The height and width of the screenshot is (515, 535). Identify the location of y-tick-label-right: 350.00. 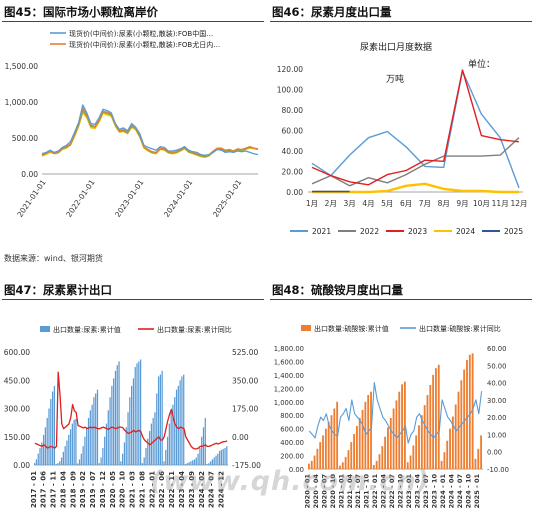
(245, 380).